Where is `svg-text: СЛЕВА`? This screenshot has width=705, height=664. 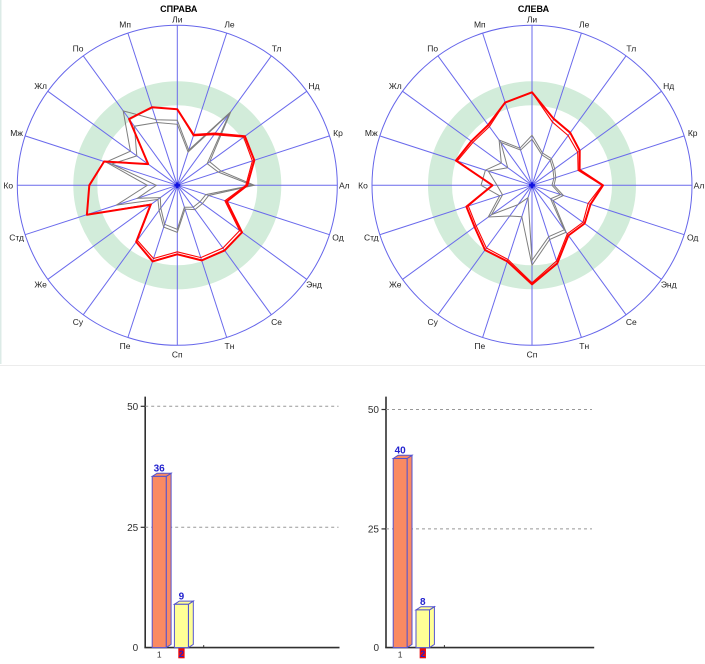 svg-text: СЛЕВА is located at coordinates (534, 9).